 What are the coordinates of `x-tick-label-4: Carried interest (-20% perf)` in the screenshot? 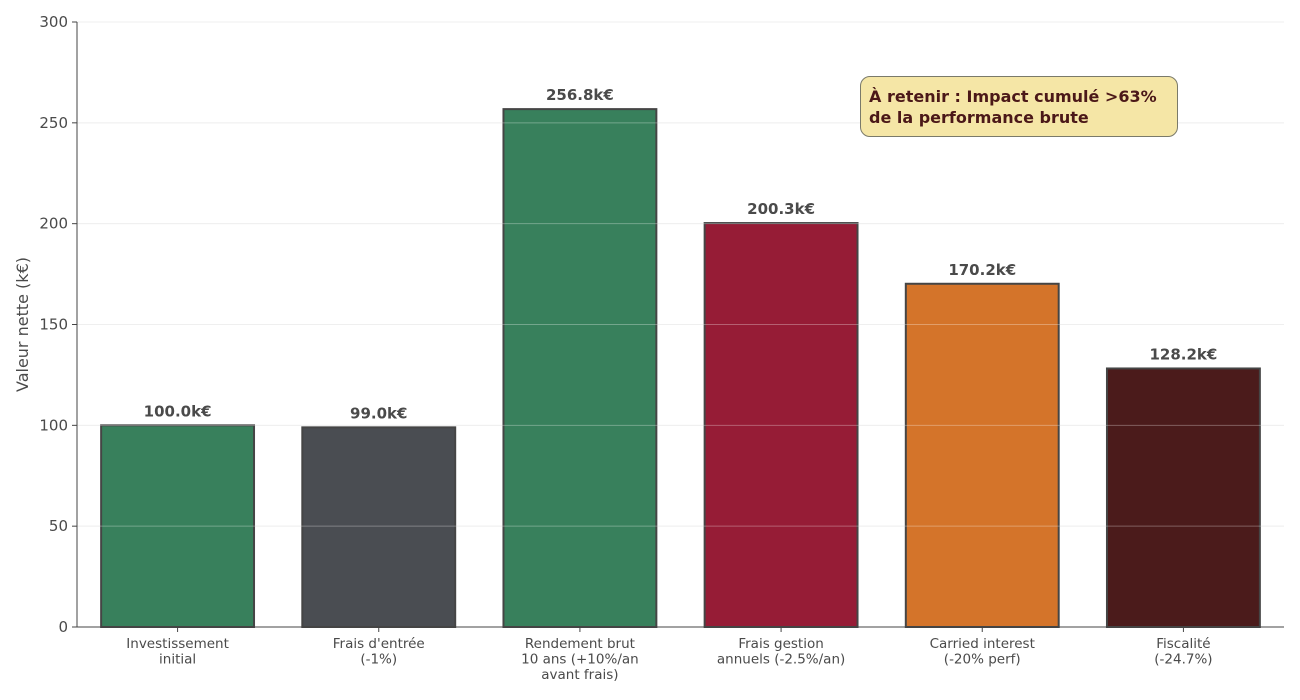 It's located at (982, 652).